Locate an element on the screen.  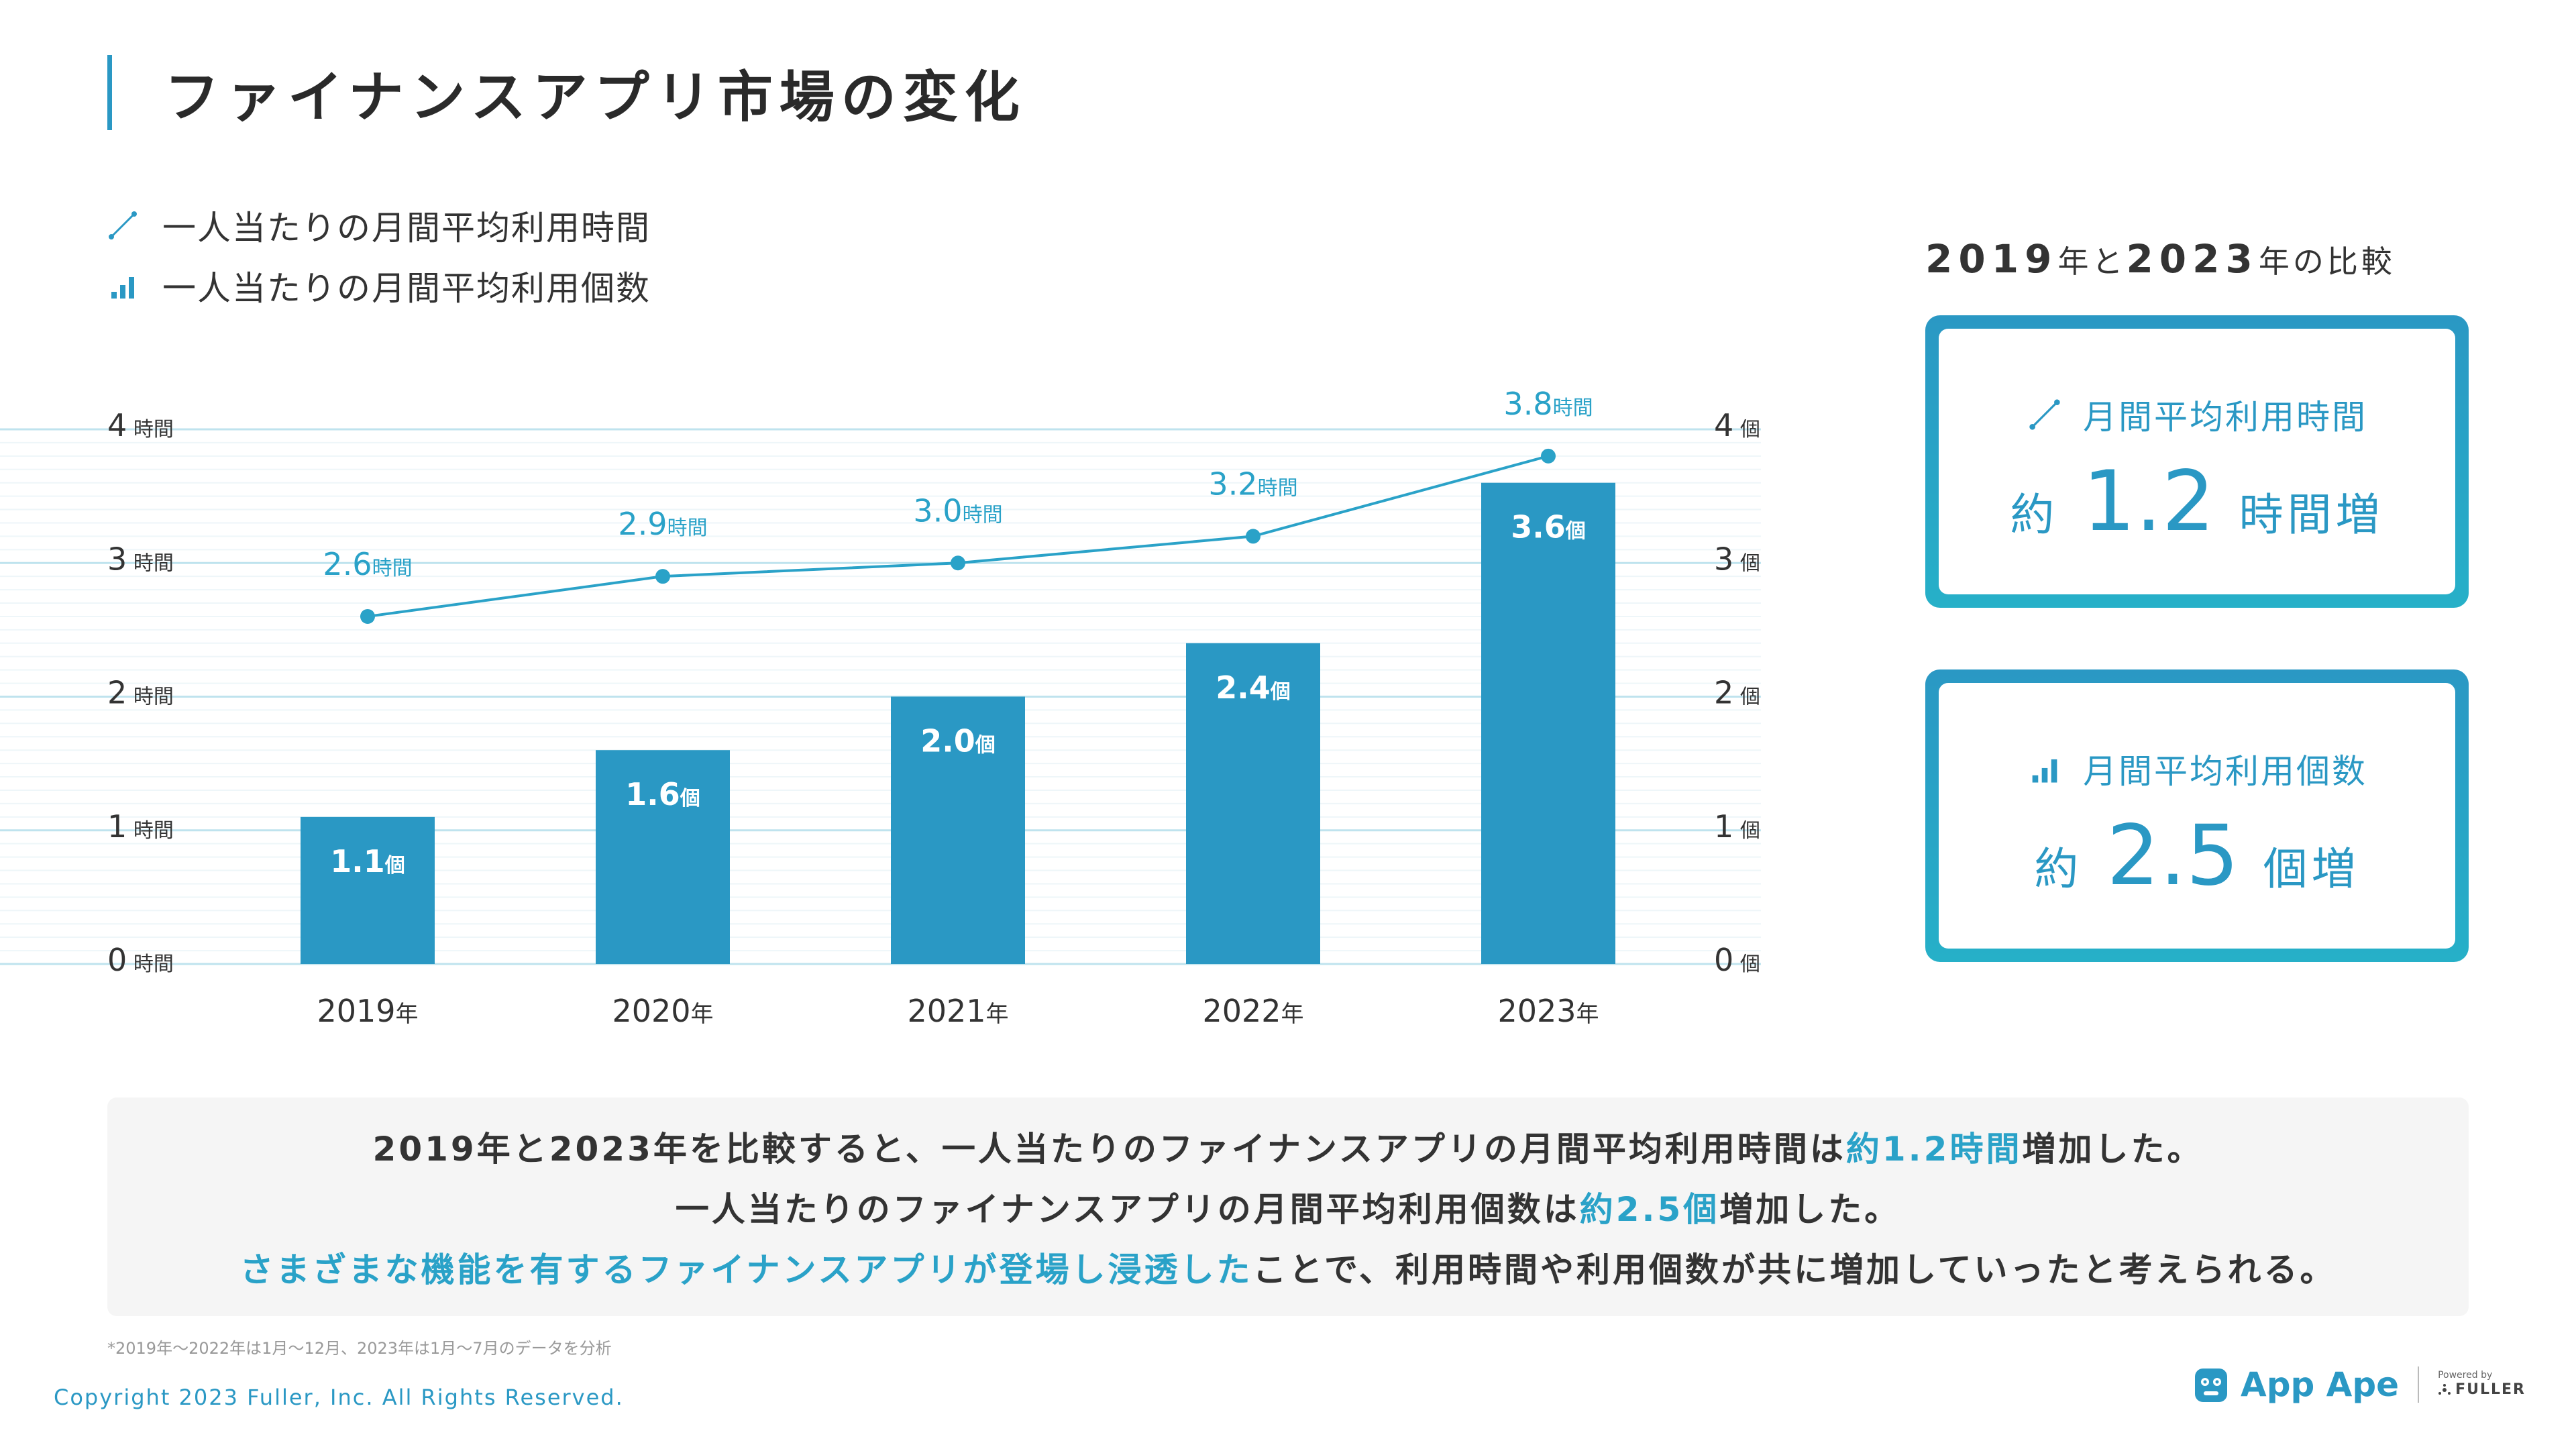
brand-name: App Ape is located at coordinates (2320, 1384).